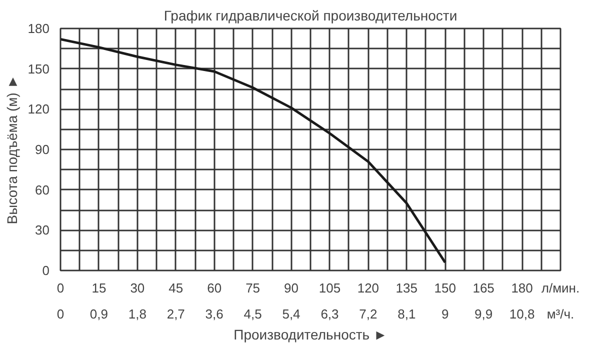 This screenshot has width=595, height=350. What do you see at coordinates (291, 288) in the screenshot?
I see `x-tick-label: 90` at bounding box center [291, 288].